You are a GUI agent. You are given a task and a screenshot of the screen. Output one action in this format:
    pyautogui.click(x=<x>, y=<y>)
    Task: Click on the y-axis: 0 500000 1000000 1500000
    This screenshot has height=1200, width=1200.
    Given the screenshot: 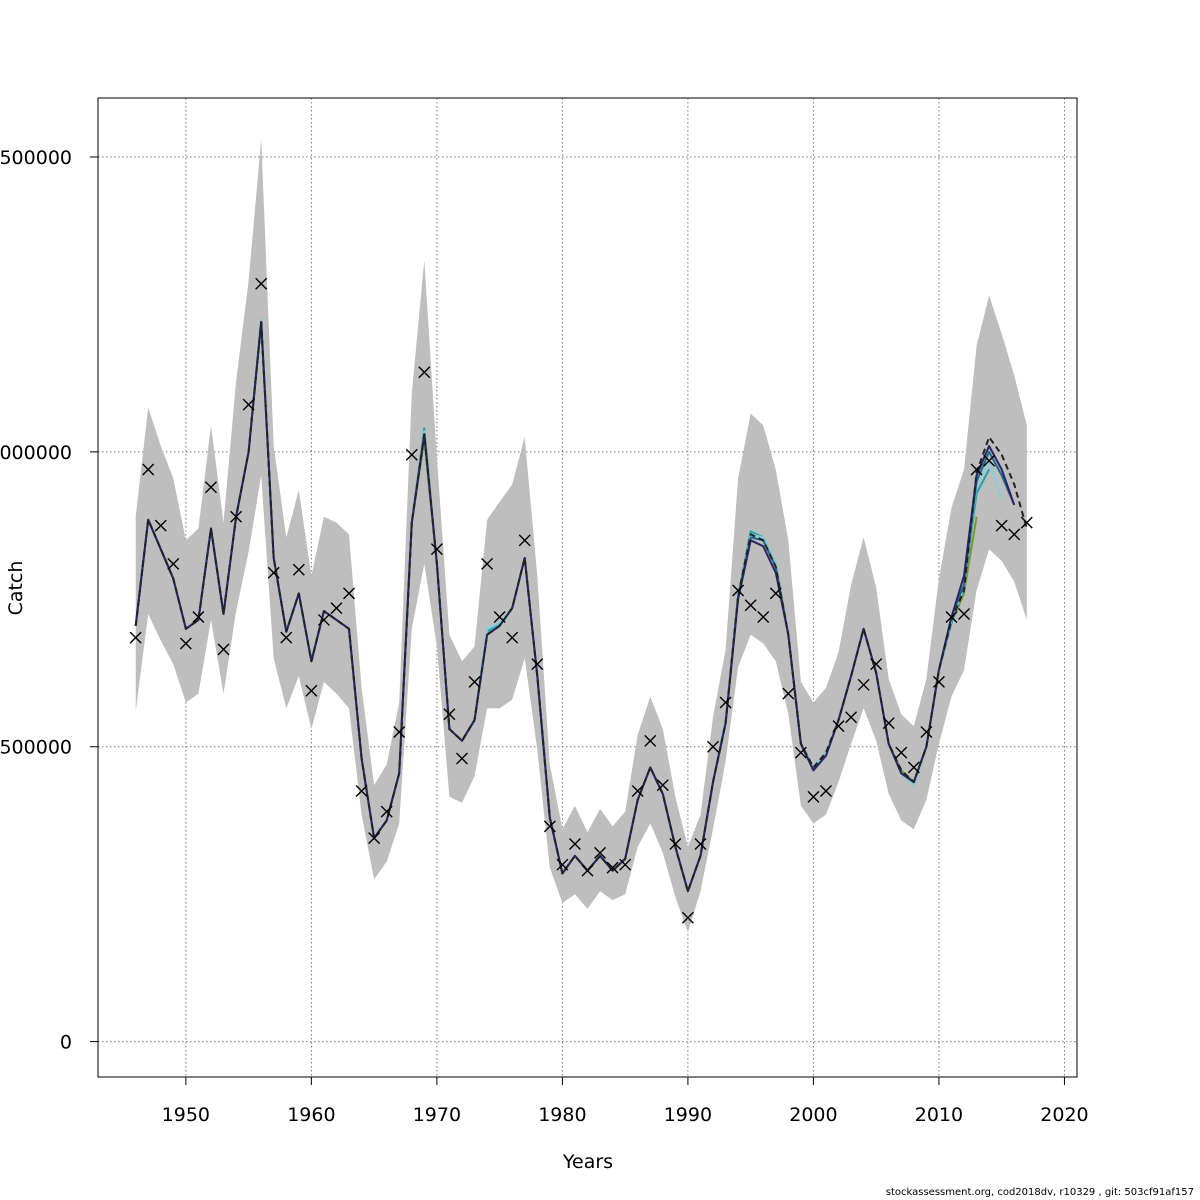 What is the action you would take?
    pyautogui.click(x=49, y=600)
    